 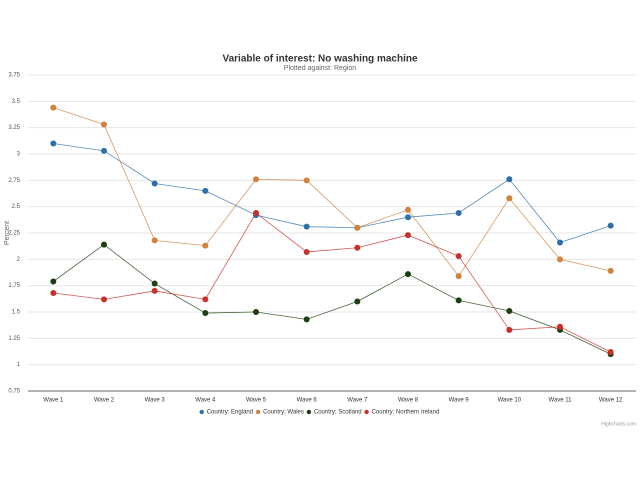 I want to click on x-tick-label: Wave 1, so click(x=53, y=401).